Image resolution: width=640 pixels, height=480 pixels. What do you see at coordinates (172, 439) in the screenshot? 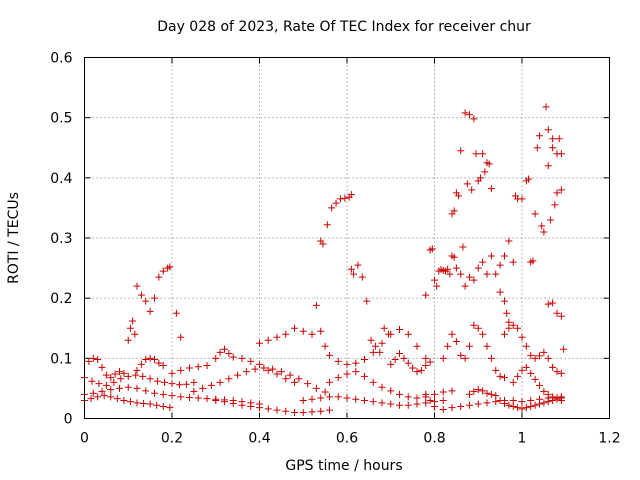
I see `x-tick-label: 0.2` at bounding box center [172, 439].